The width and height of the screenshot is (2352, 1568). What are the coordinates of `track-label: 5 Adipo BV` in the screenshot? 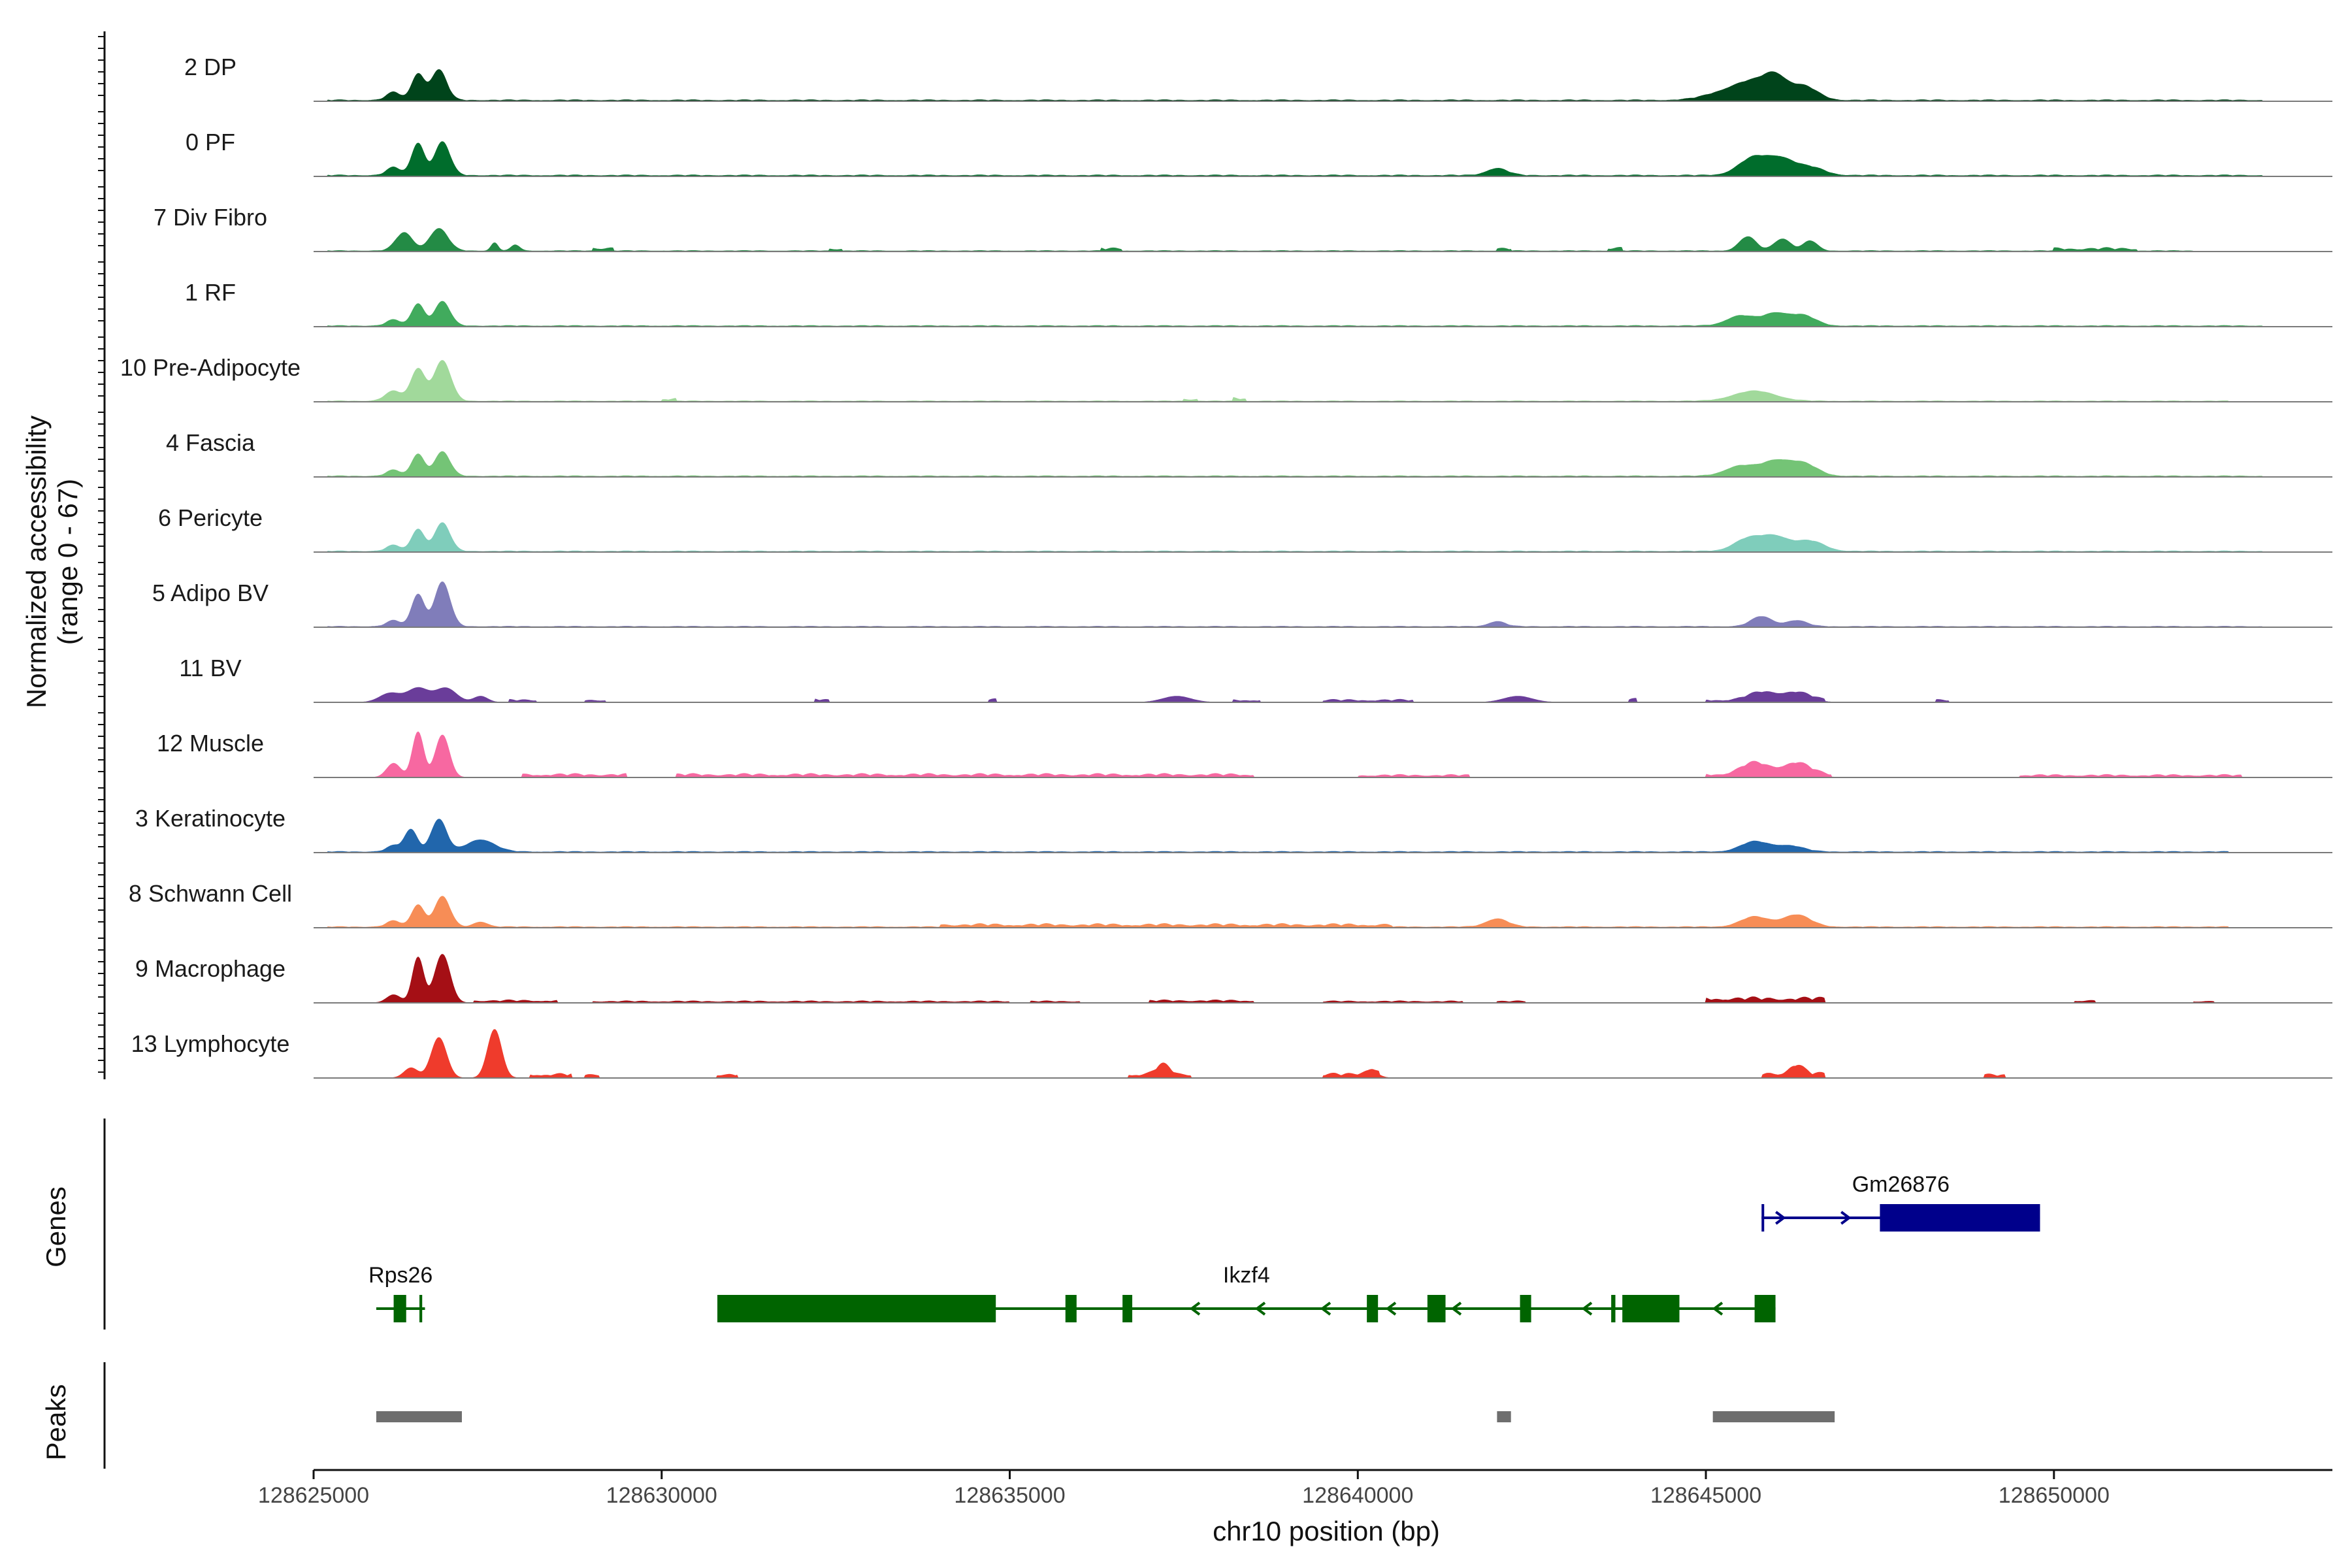 It's located at (210, 593).